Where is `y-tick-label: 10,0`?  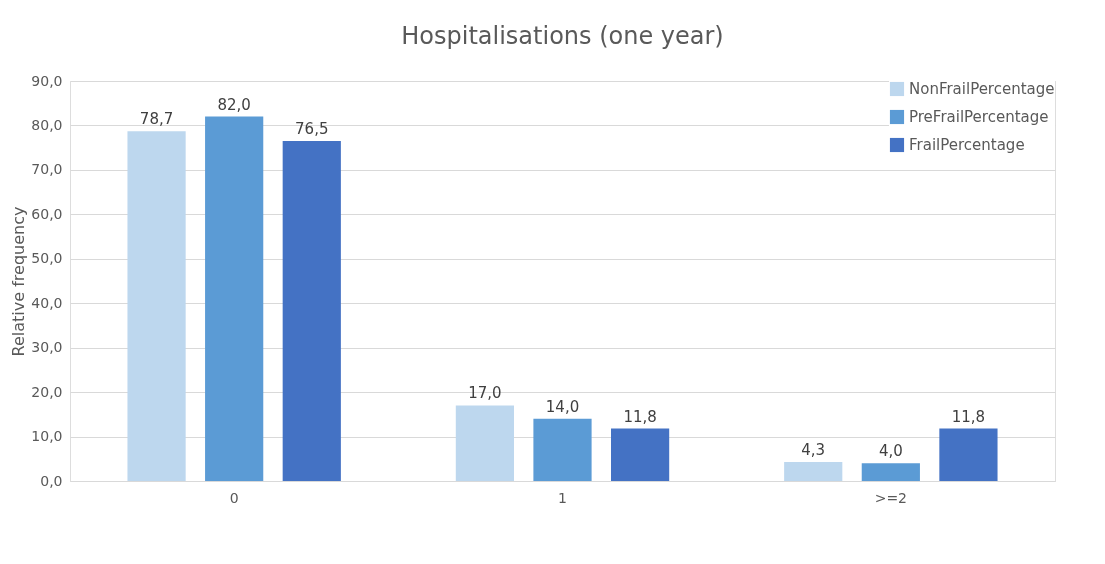 y-tick-label: 10,0 is located at coordinates (47, 436).